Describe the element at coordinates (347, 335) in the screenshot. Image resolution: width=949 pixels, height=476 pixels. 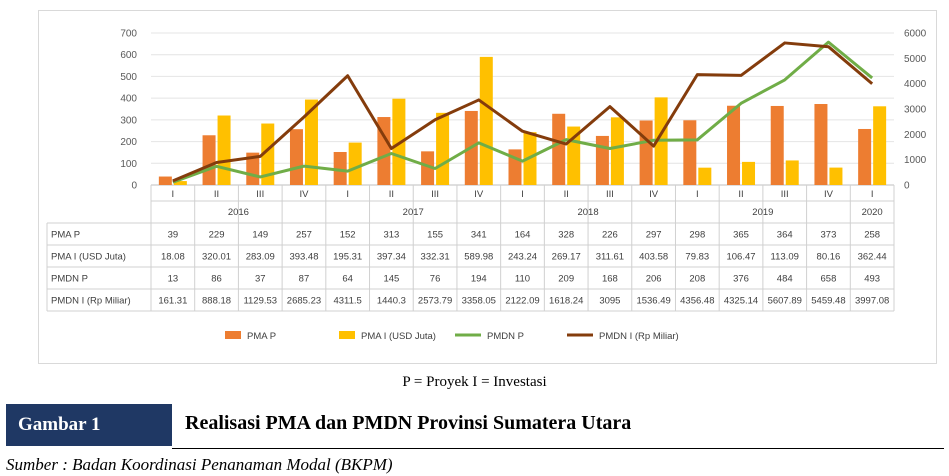
I see `legend-swatch` at that location.